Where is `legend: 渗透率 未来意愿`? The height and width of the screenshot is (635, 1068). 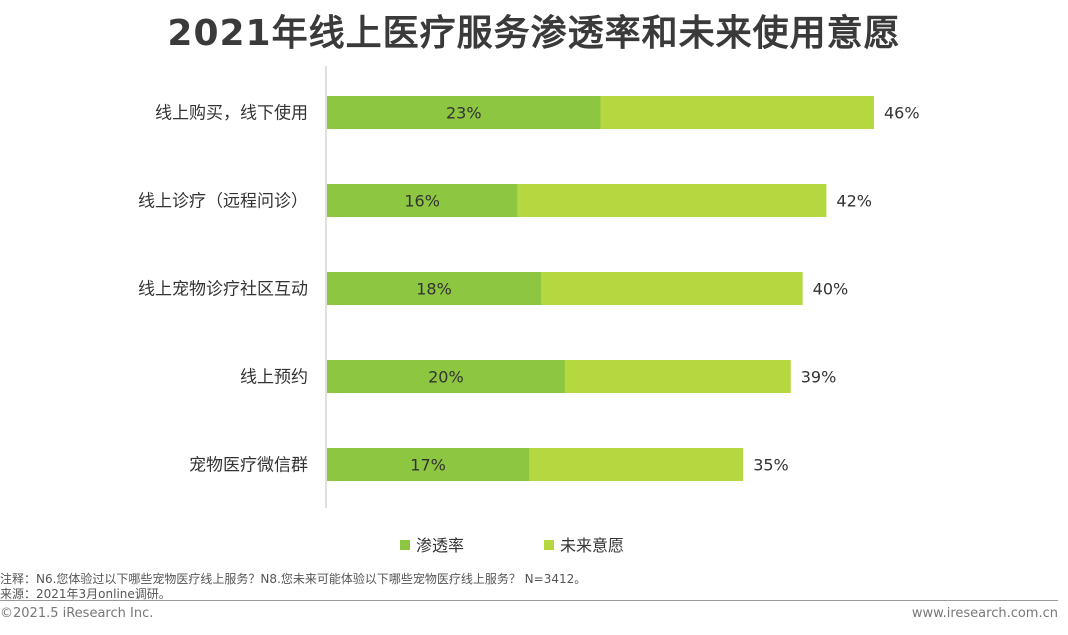
legend: 渗透率 未来意愿 is located at coordinates (512, 545).